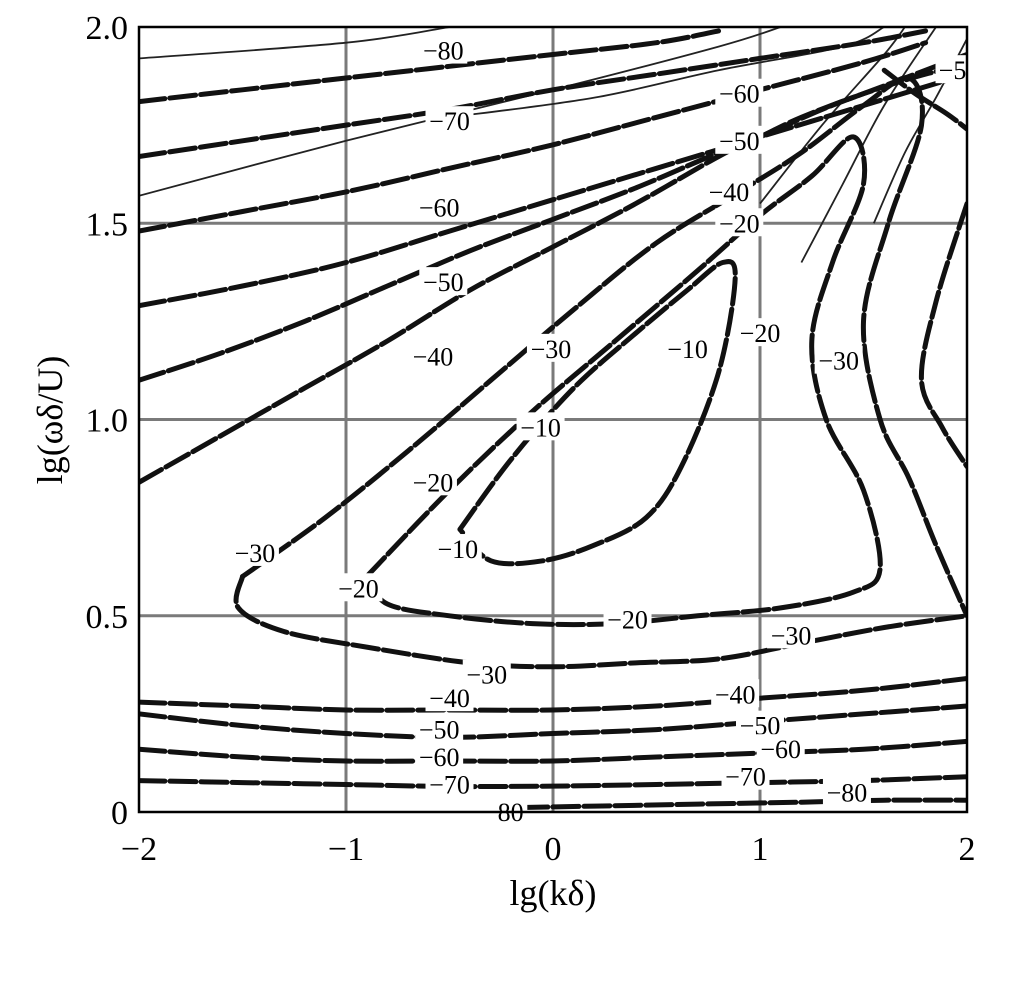 The width and height of the screenshot is (1010, 991). What do you see at coordinates (139, 849) in the screenshot?
I see `x-tick-label: −2` at bounding box center [139, 849].